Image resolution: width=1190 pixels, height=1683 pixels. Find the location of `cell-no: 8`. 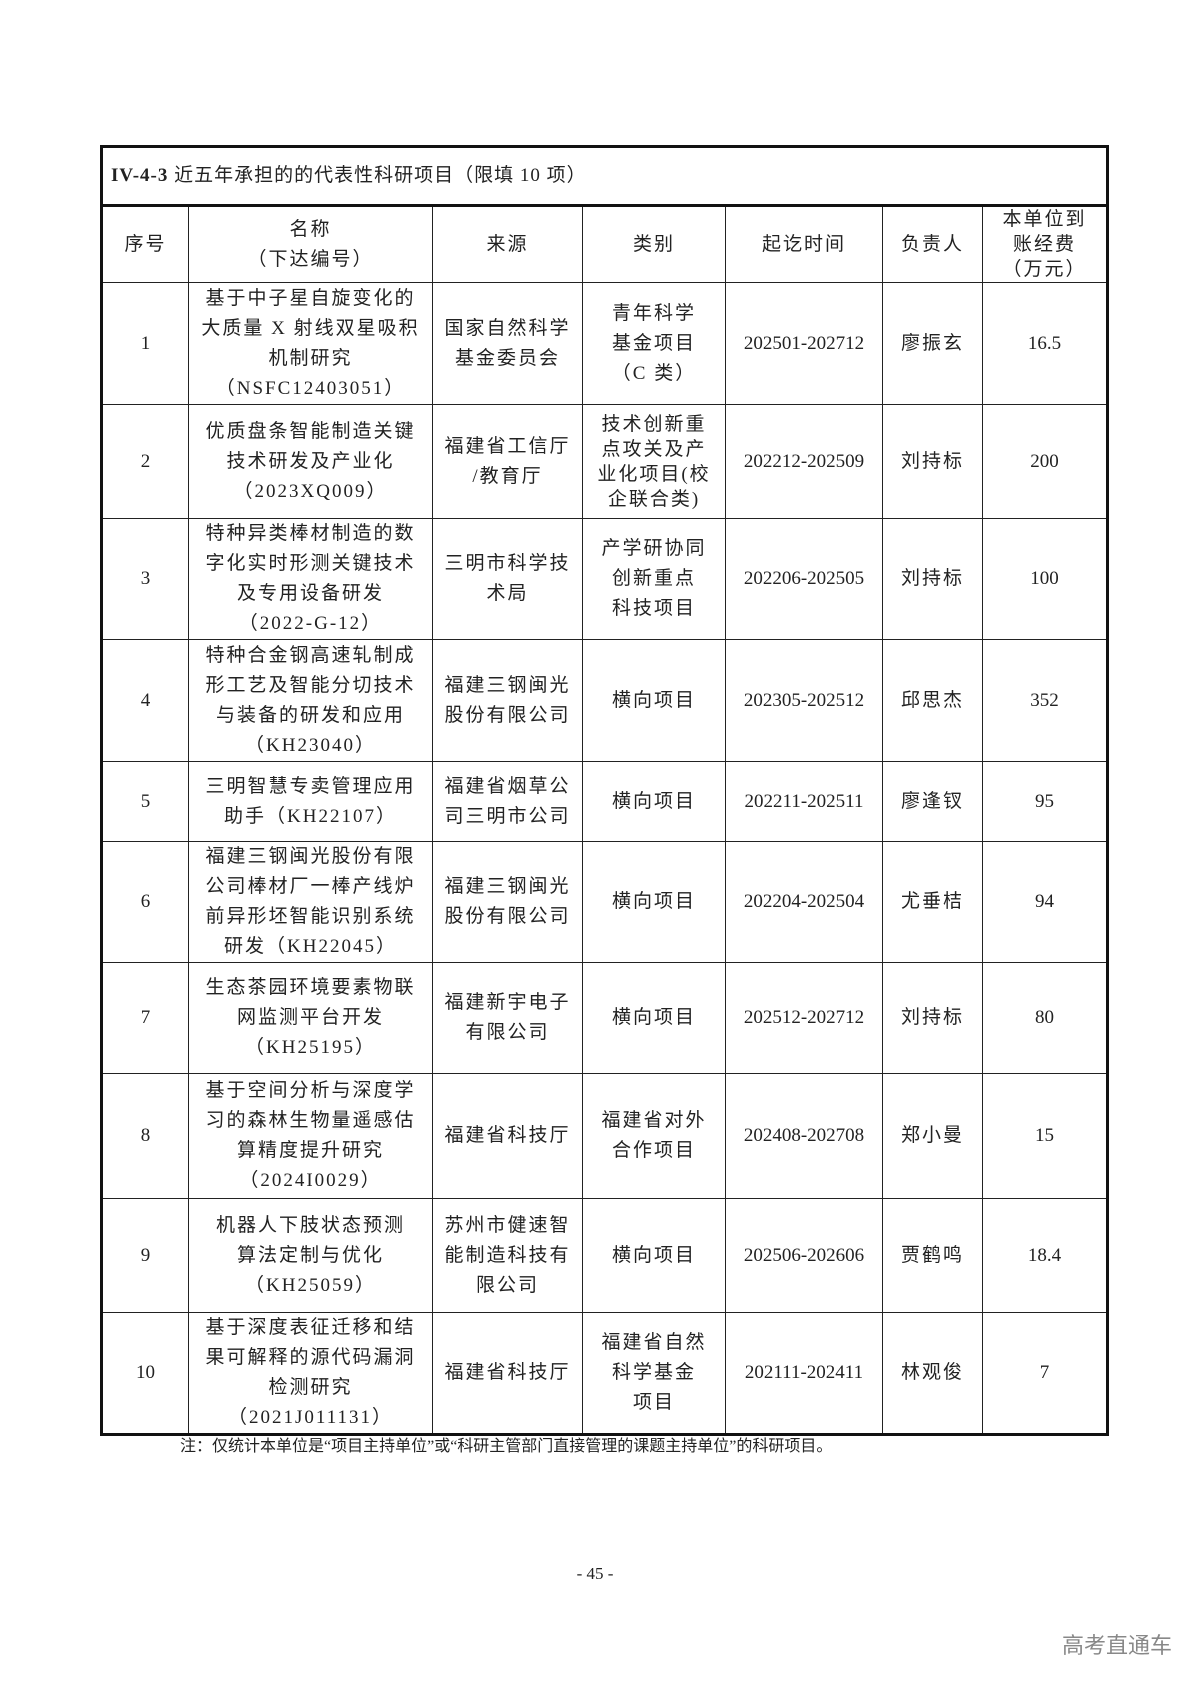

cell-no: 8 is located at coordinates (145, 1136).